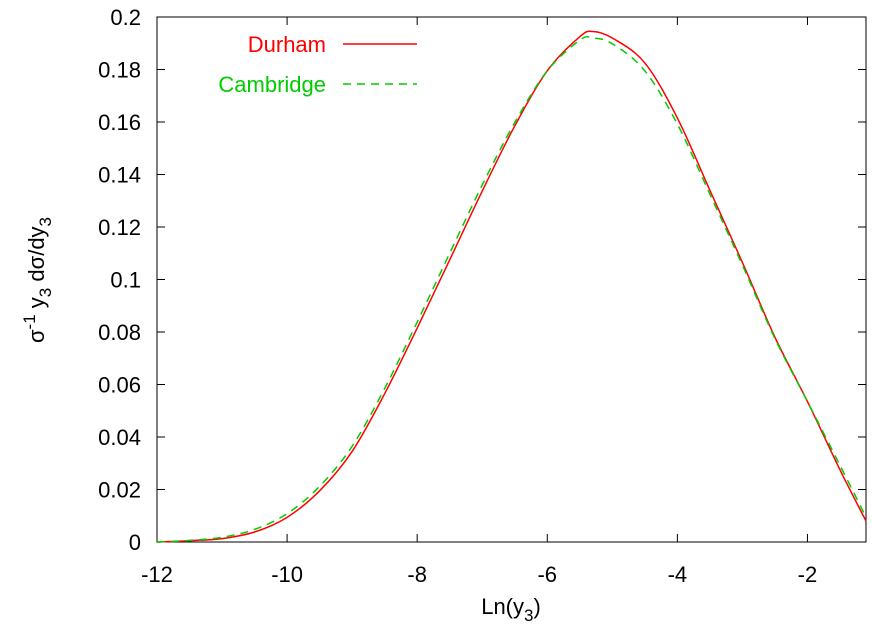 The width and height of the screenshot is (872, 626). What do you see at coordinates (37, 280) in the screenshot?
I see `y-axis-title: σ-1 y3 dσ/dy3` at bounding box center [37, 280].